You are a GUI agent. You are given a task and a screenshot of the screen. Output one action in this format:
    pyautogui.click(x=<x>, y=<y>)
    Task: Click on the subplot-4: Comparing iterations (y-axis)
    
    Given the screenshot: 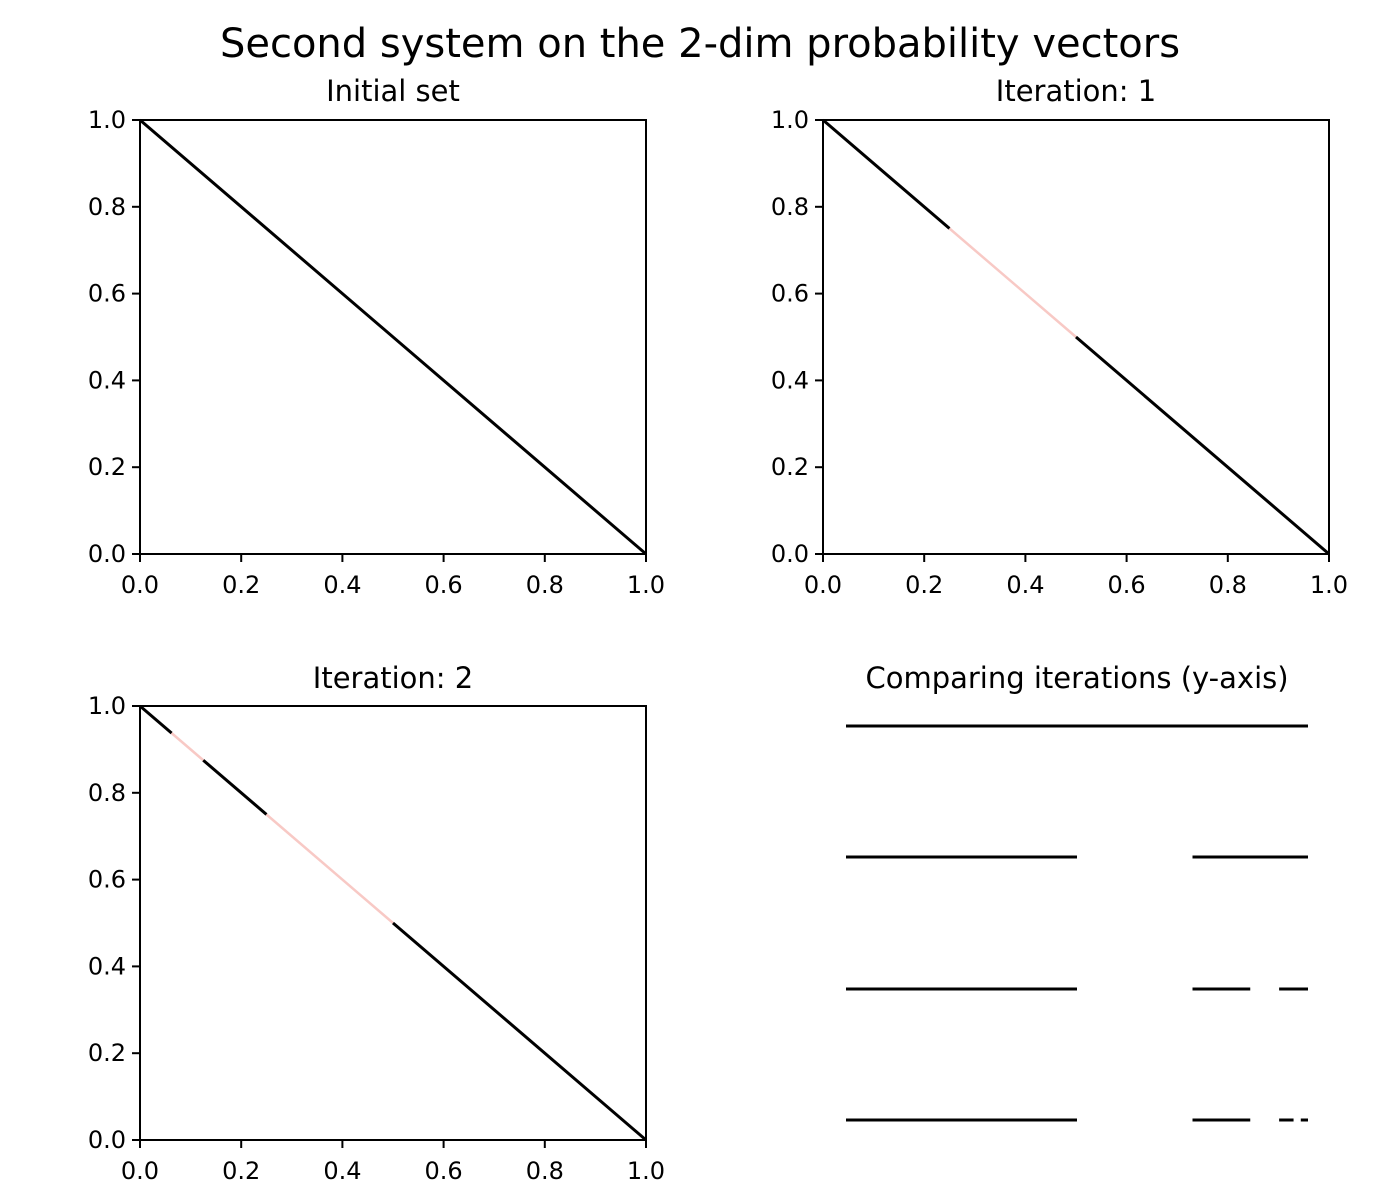 What is the action you would take?
    pyautogui.click(x=1077, y=891)
    